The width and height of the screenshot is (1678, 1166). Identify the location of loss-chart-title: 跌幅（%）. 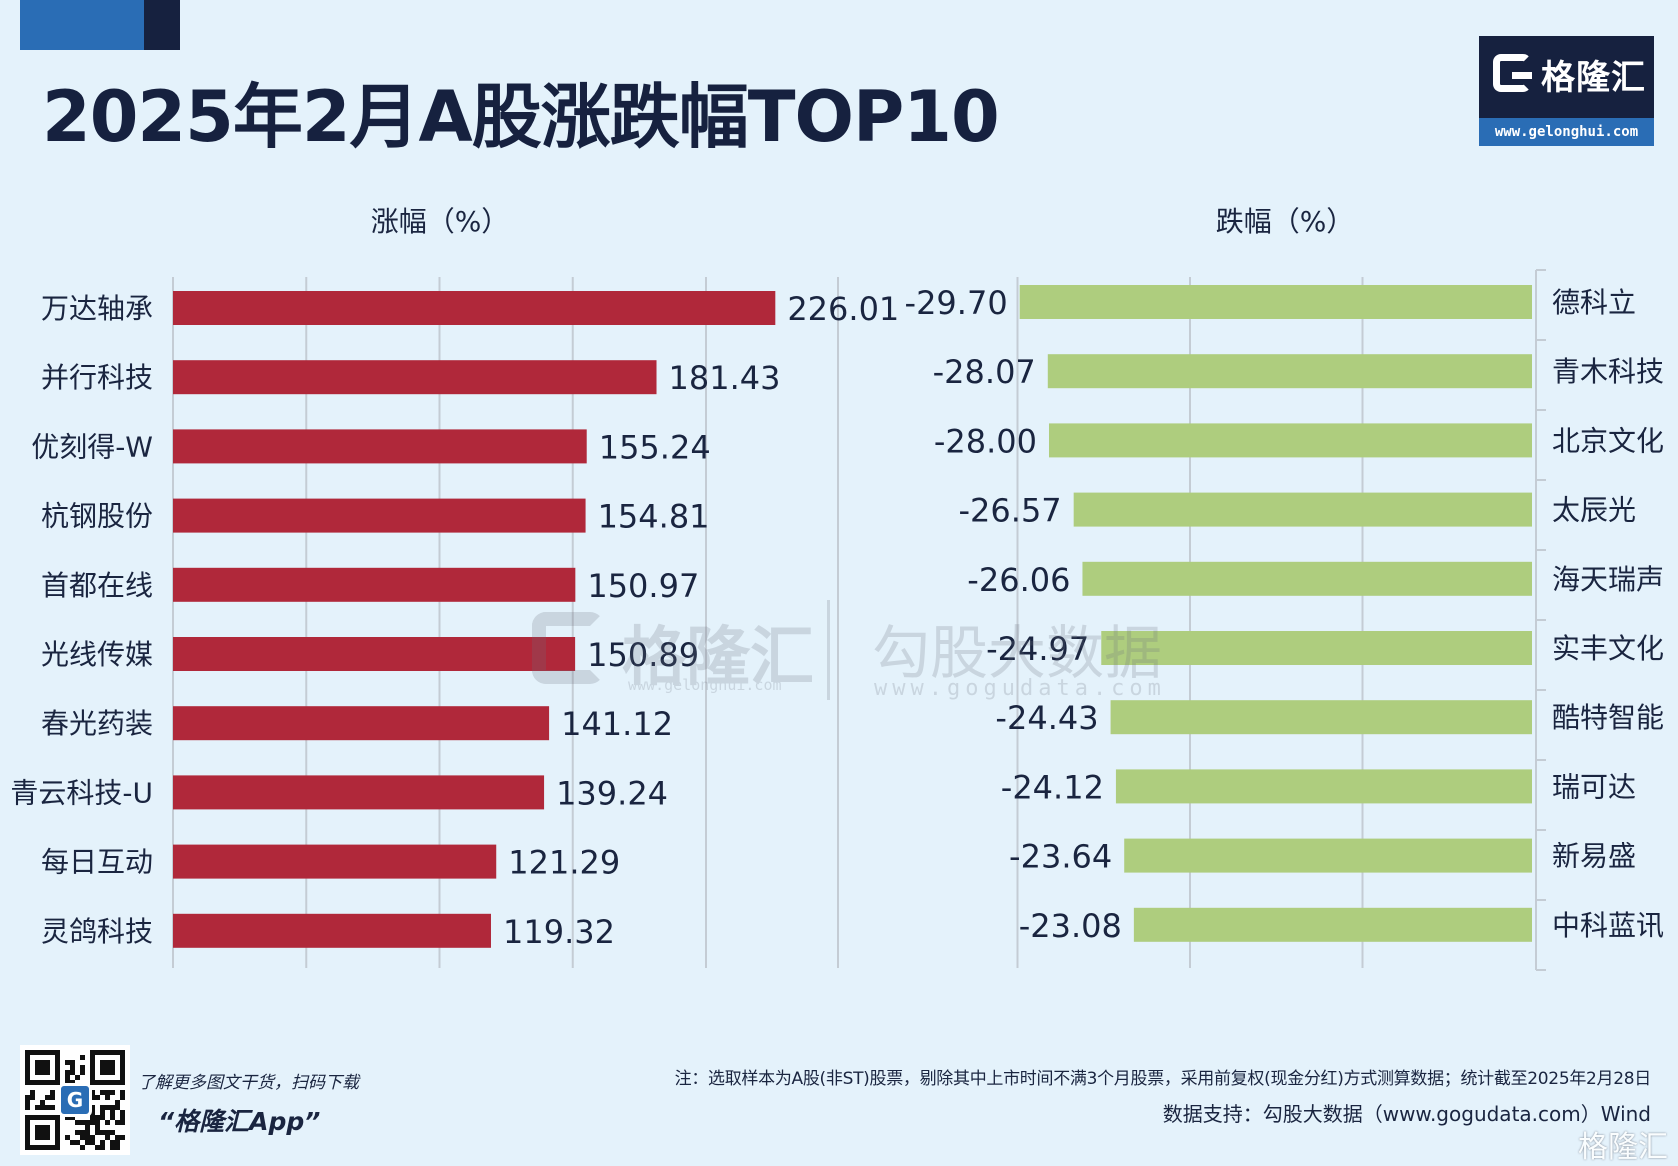
(1285, 221).